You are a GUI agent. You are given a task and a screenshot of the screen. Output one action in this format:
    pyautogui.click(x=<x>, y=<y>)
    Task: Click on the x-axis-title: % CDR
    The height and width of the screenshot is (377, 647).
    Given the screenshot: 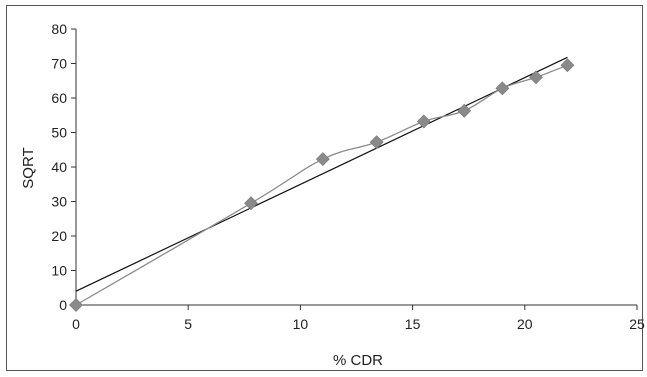 What is the action you would take?
    pyautogui.click(x=358, y=360)
    